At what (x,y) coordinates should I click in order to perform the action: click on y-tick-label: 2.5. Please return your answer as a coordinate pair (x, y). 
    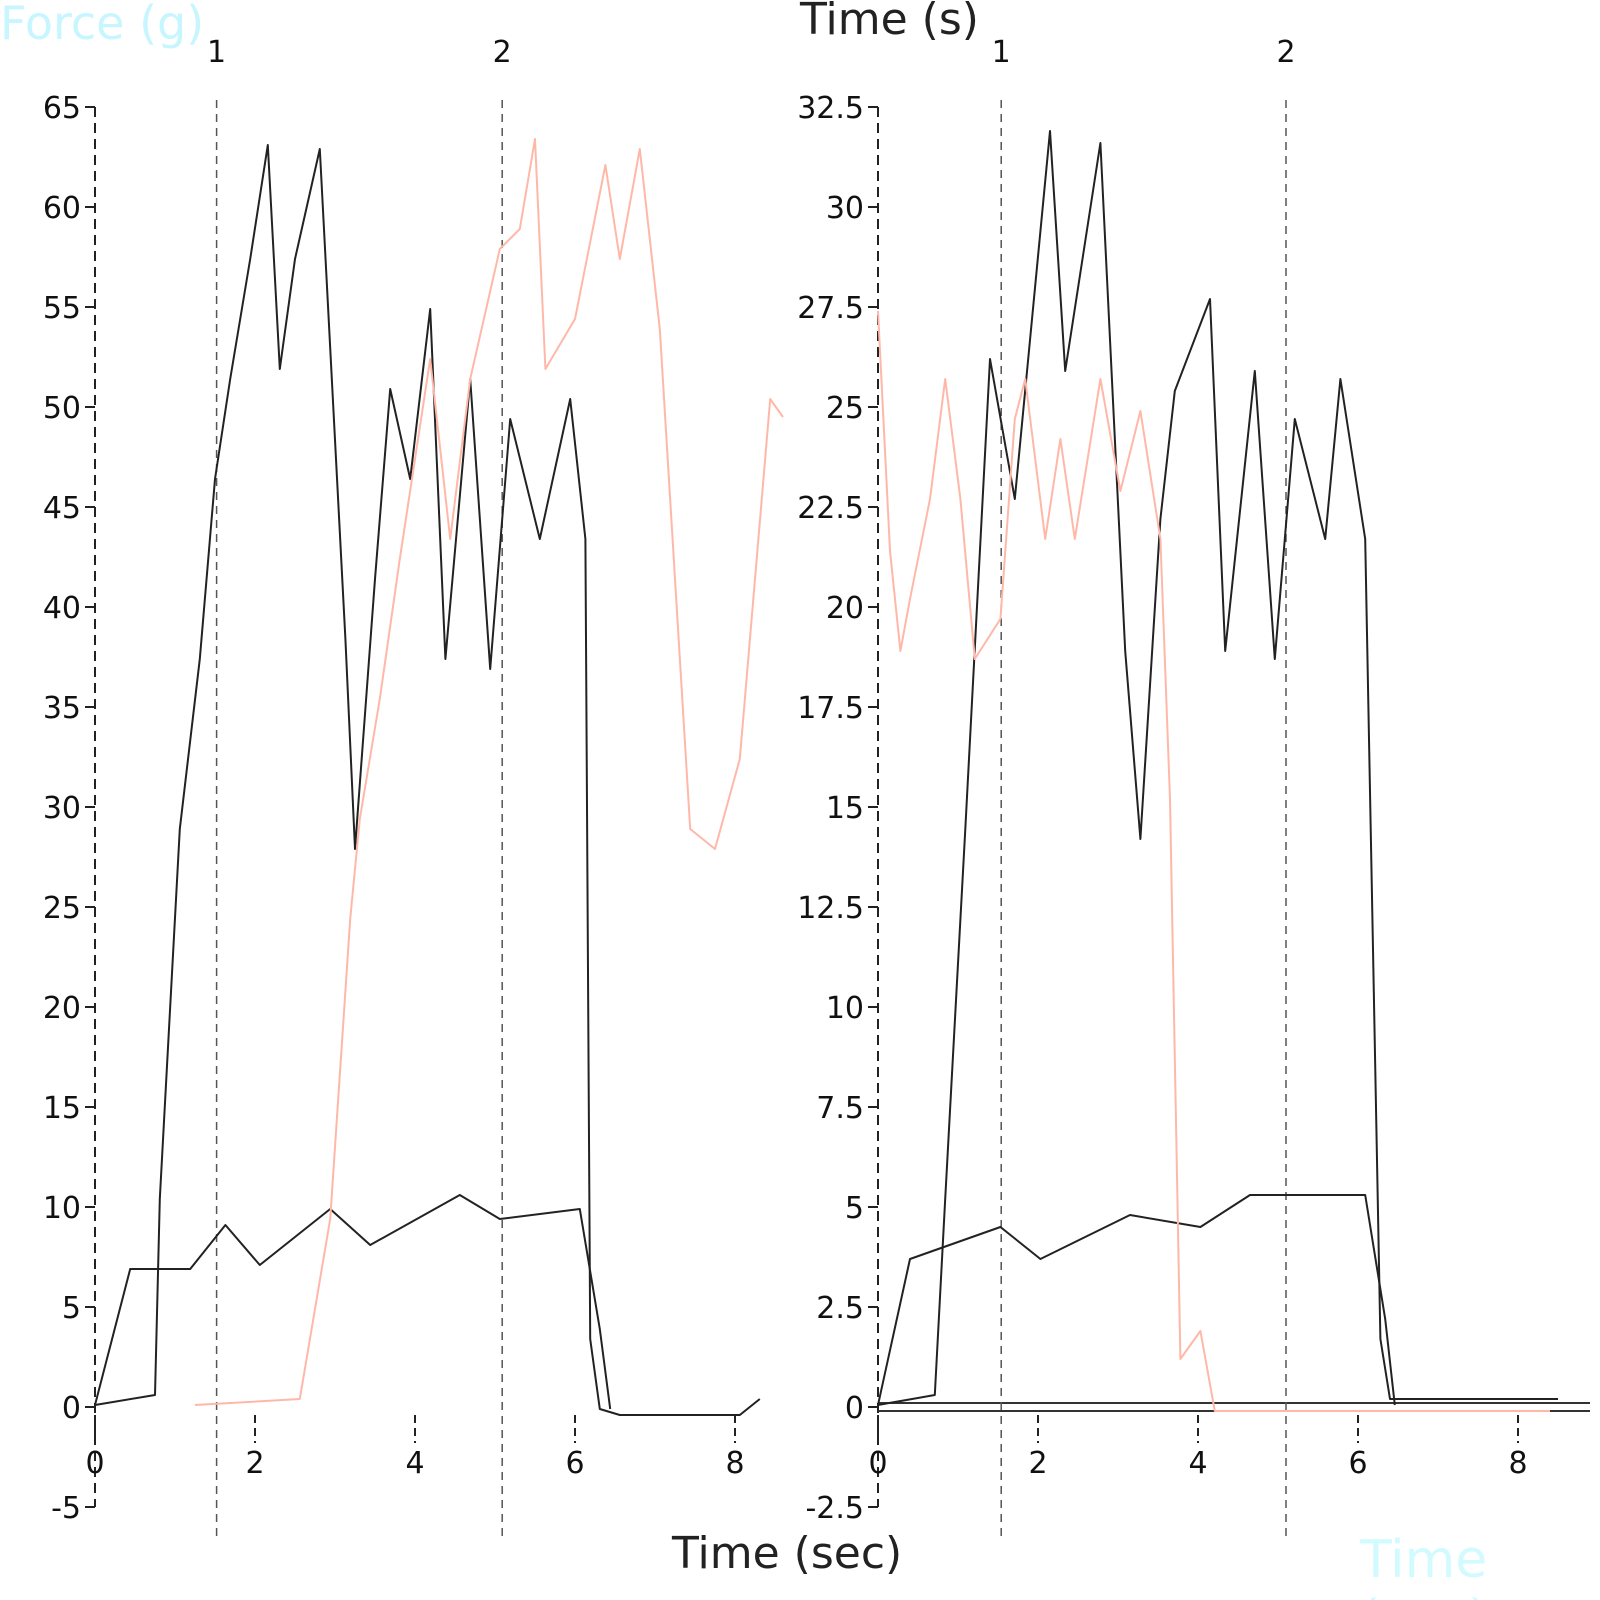
    Looking at the image, I should click on (840, 1308).